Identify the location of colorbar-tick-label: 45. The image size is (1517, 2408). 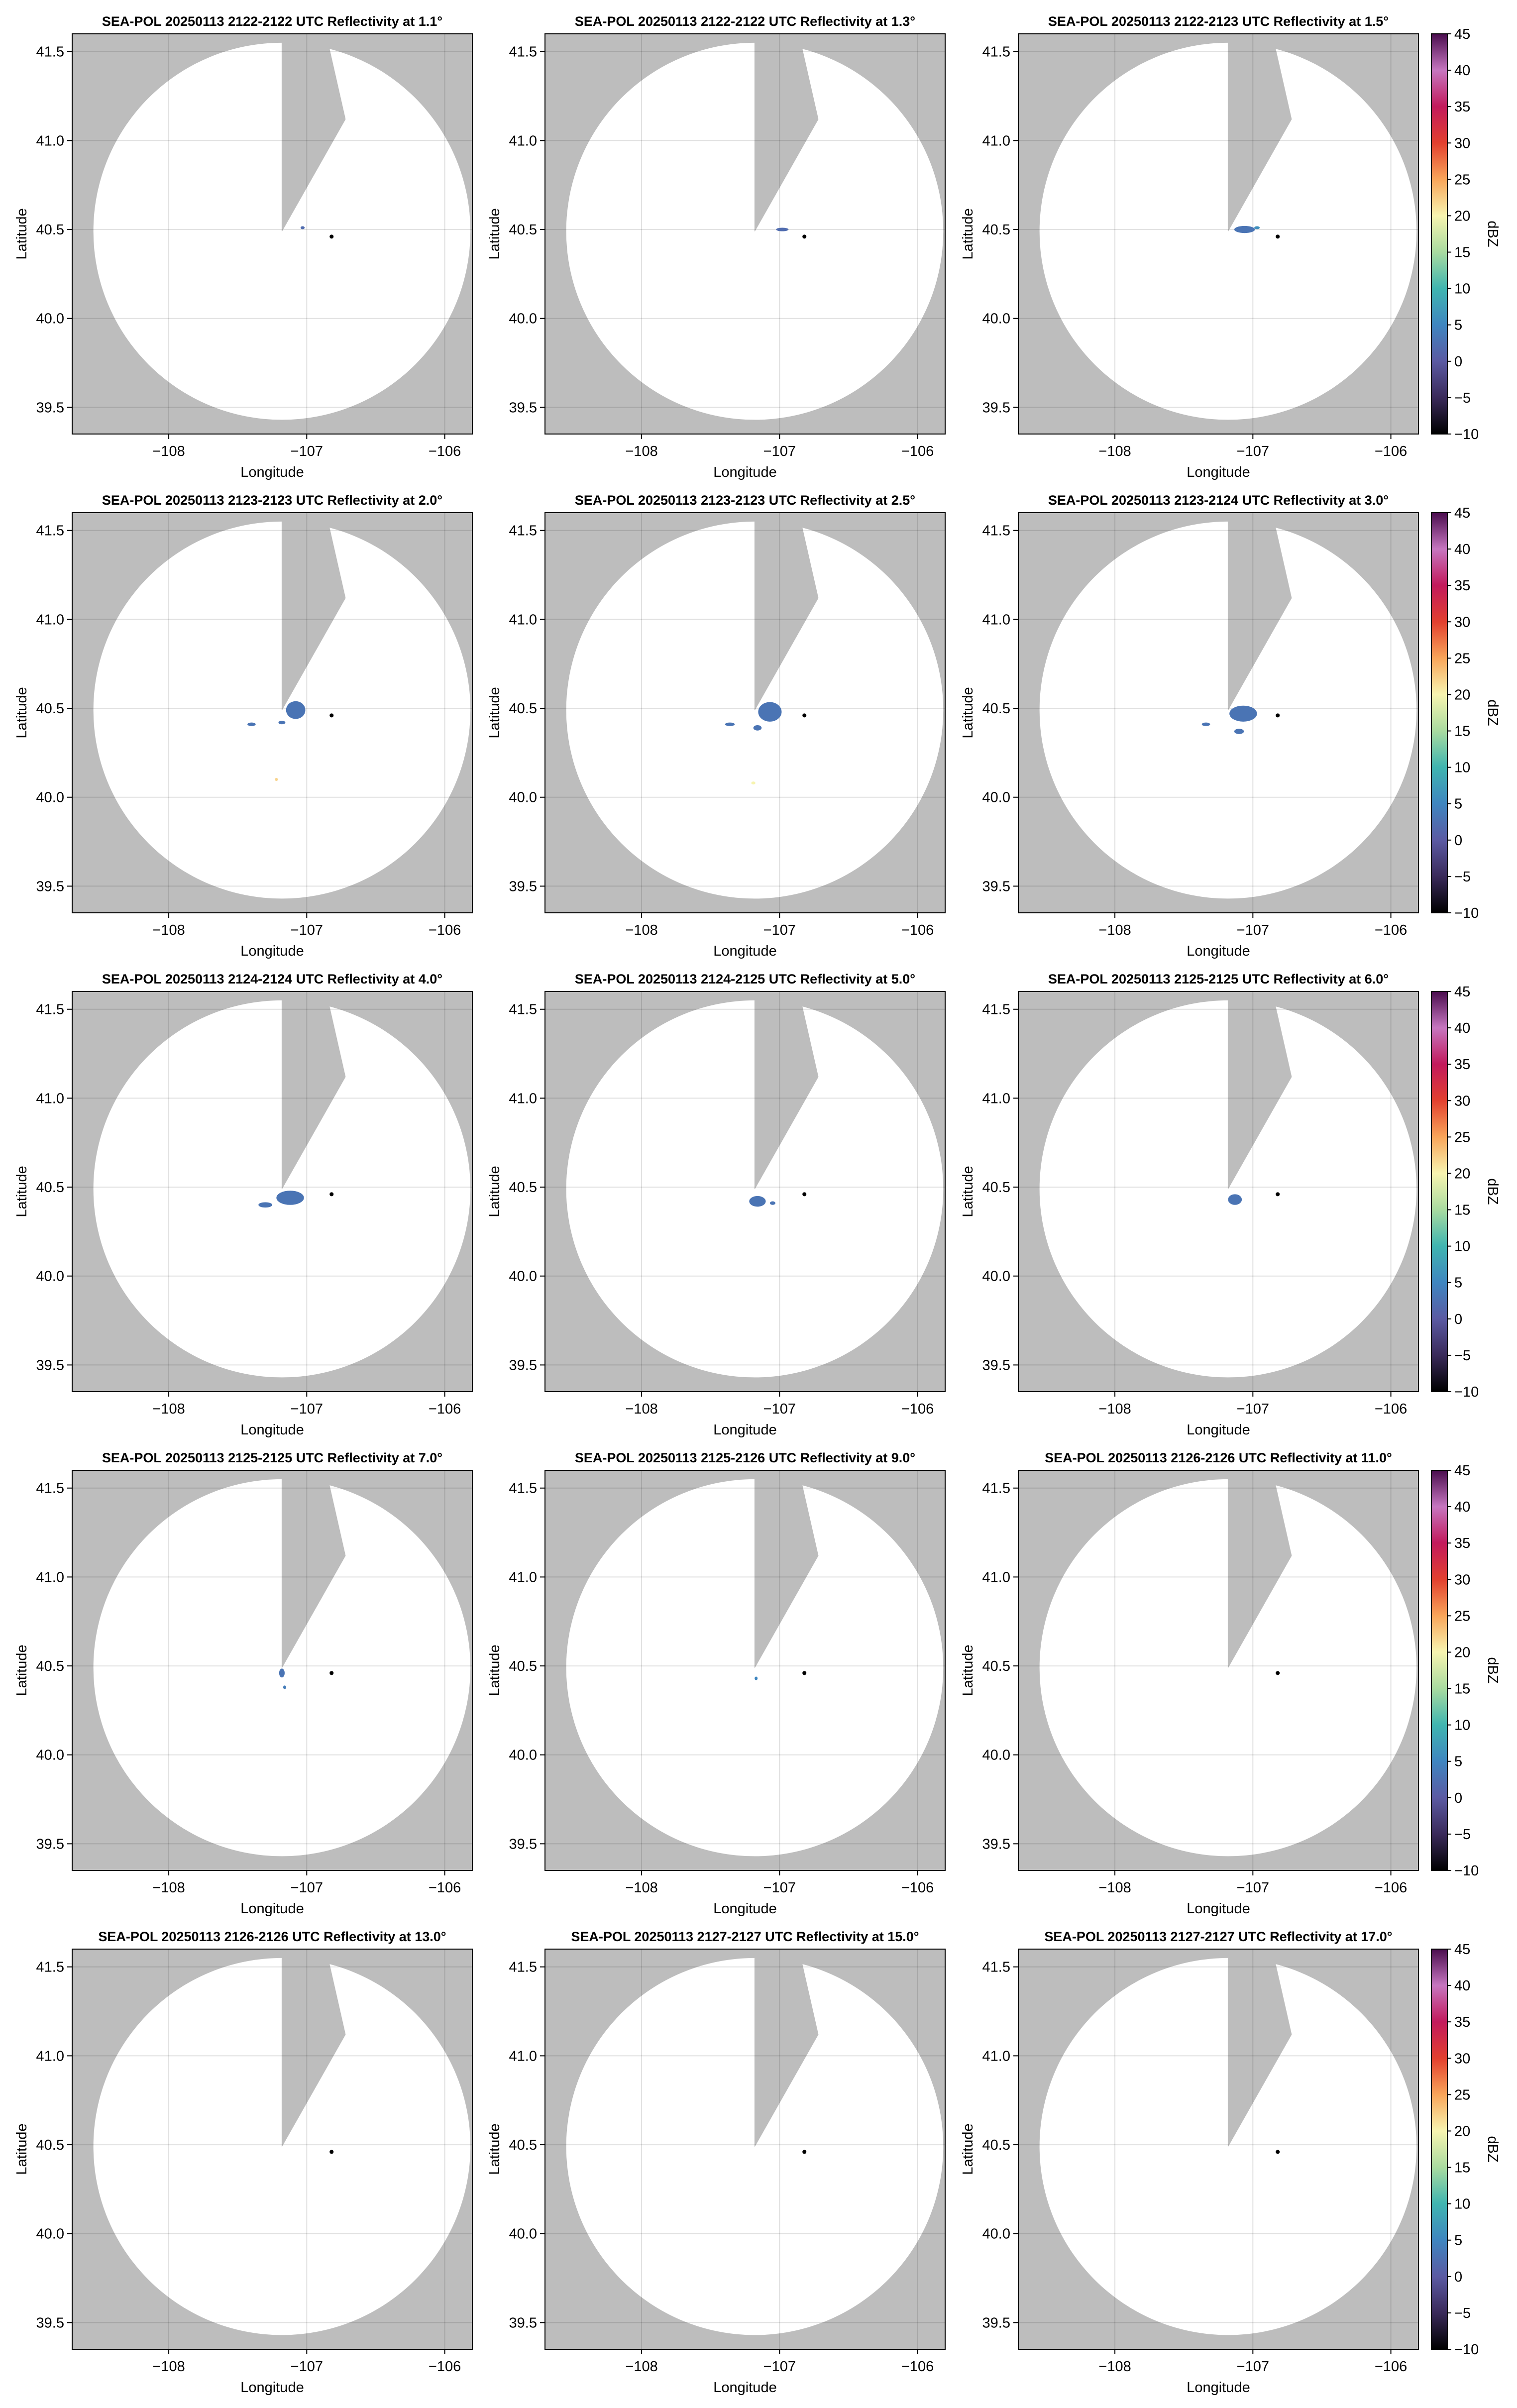
(1462, 34).